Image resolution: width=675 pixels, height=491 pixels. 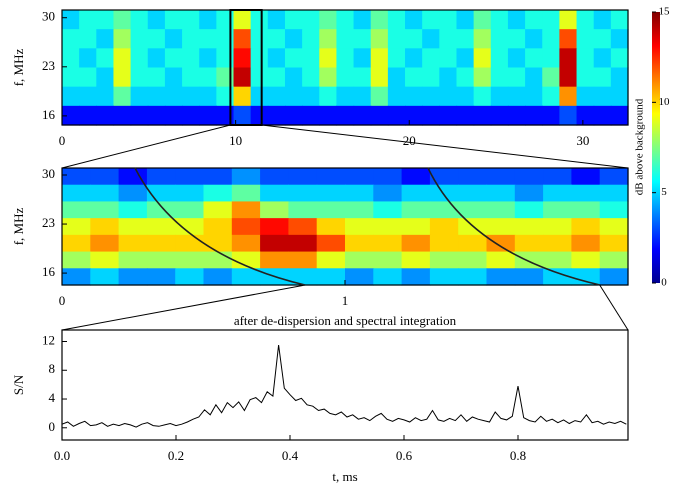 I want to click on x-tick-label: 10, so click(x=235, y=140).